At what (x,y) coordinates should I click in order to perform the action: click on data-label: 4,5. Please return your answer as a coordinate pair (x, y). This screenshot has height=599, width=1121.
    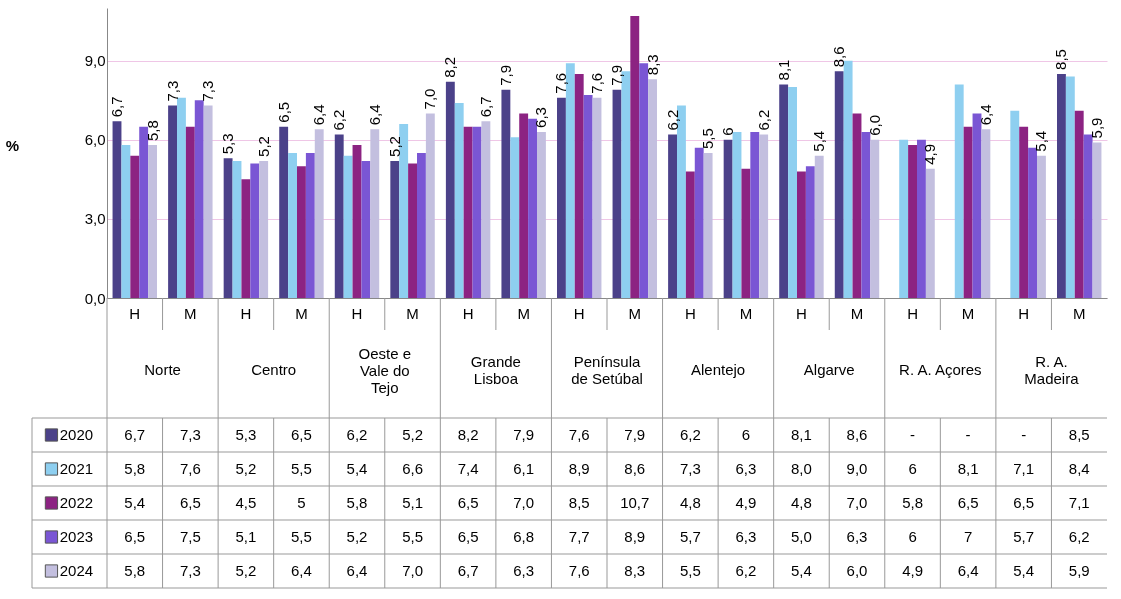
    Looking at the image, I should click on (246, 502).